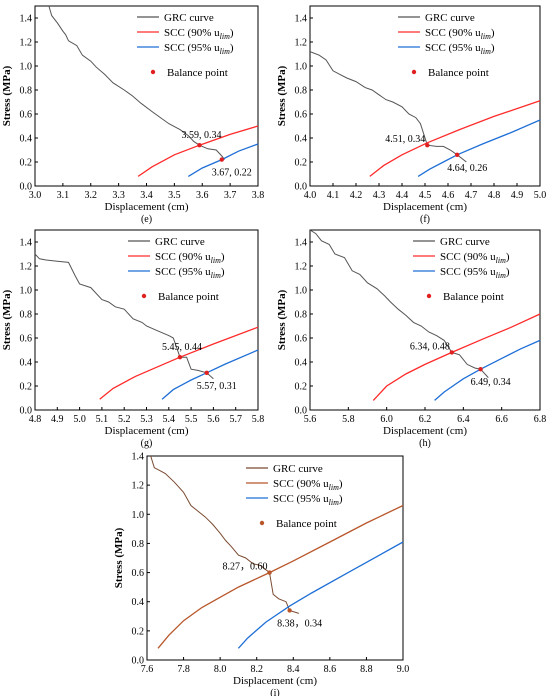 Image resolution: width=550 pixels, height=696 pixels. Describe the element at coordinates (425, 219) in the screenshot. I see `panel-label: (f)` at that location.